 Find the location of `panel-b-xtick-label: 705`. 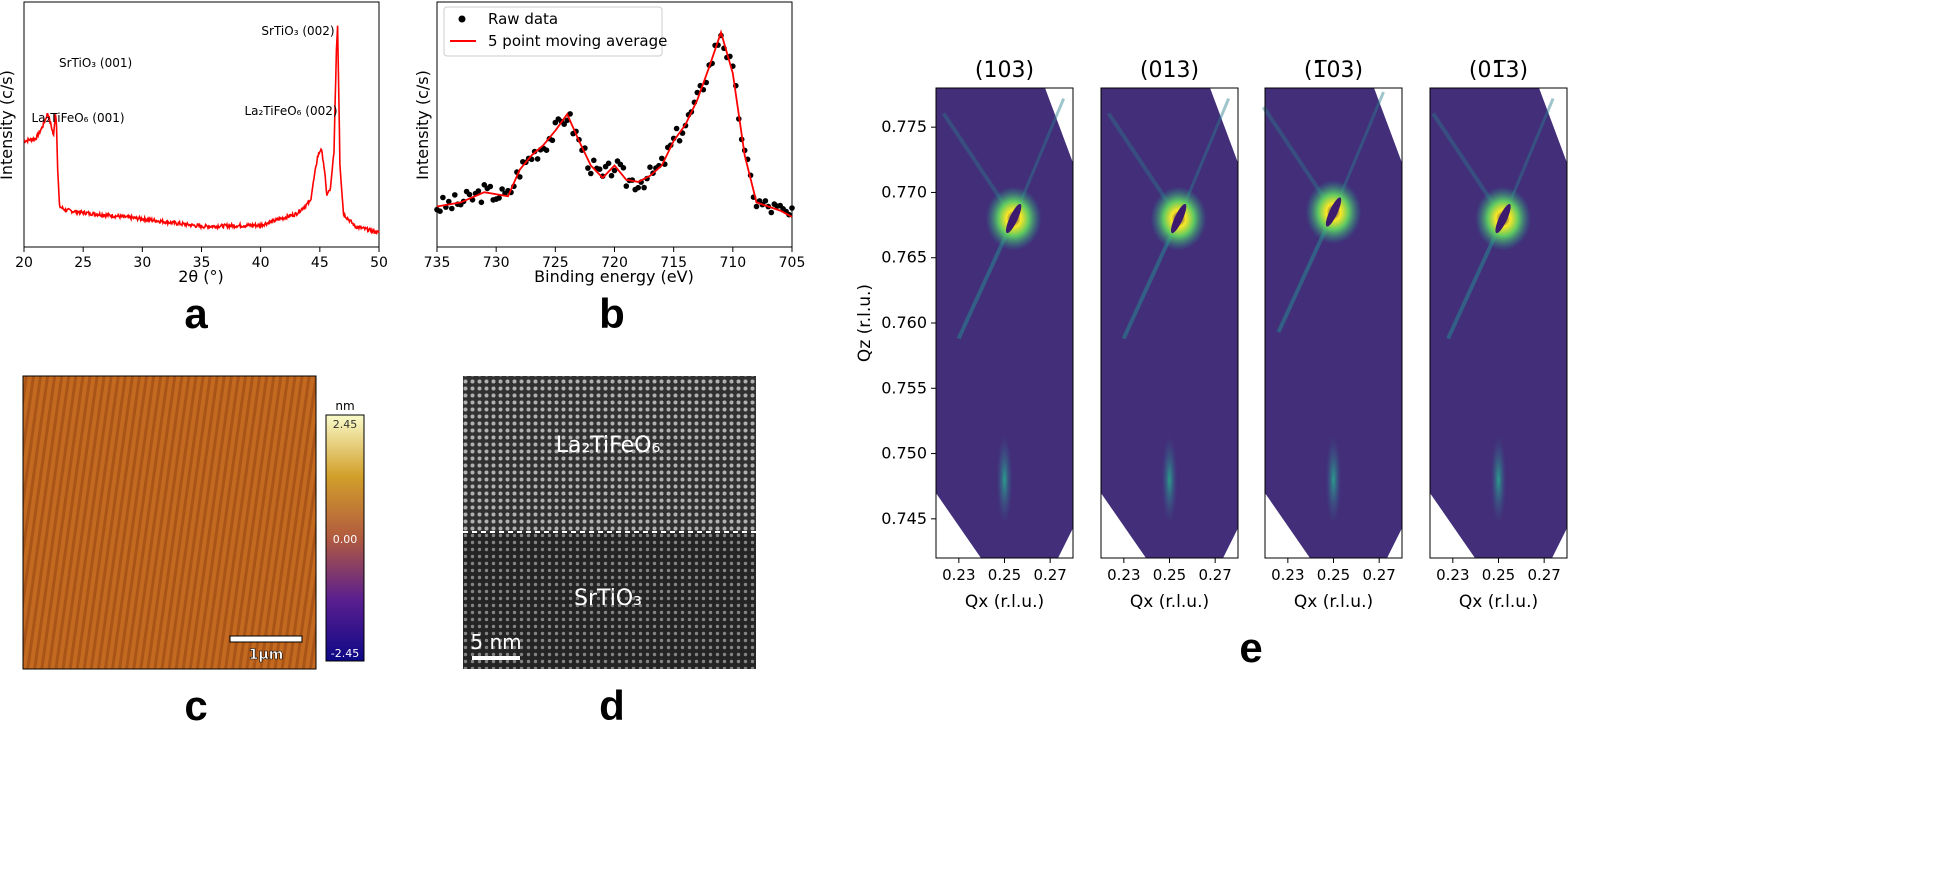

panel-b-xtick-label: 705 is located at coordinates (792, 263).